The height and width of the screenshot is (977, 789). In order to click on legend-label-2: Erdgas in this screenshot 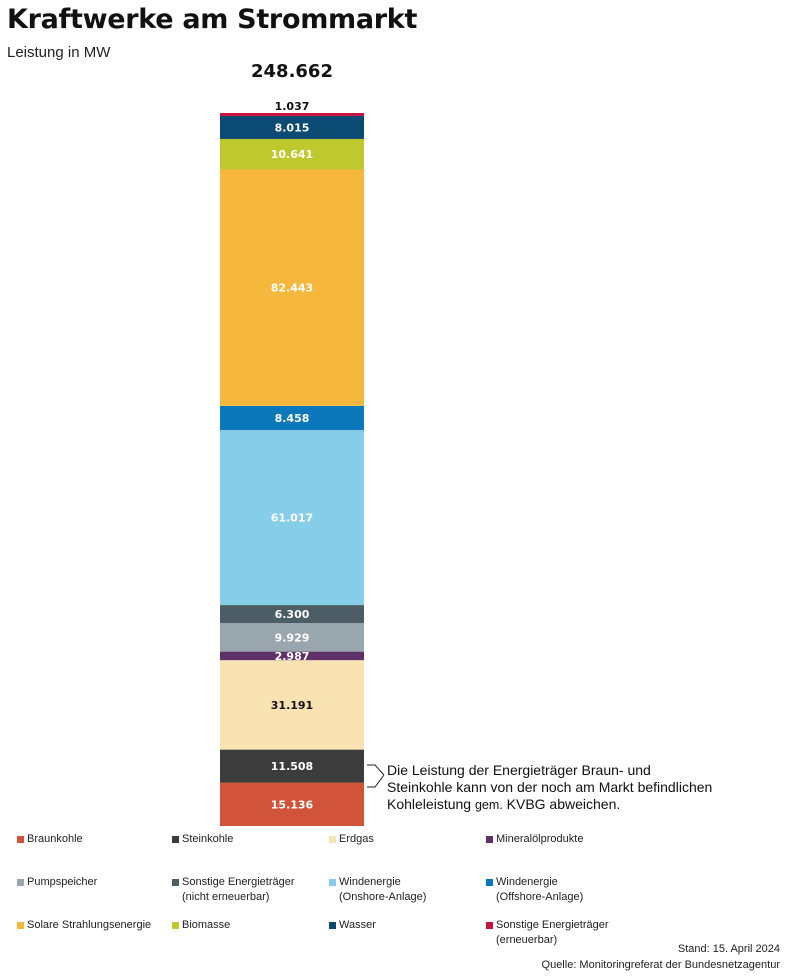, I will do `click(356, 839)`.